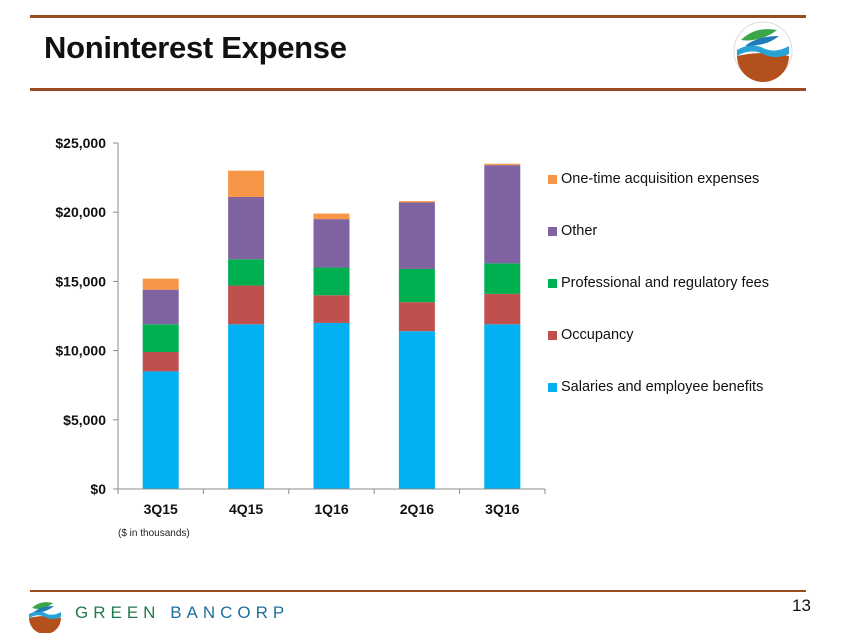 The height and width of the screenshot is (635, 847). What do you see at coordinates (87, 316) in the screenshot?
I see `y-axis: $0 $5,000 $10,000 $15,000 $20,000 $25,000` at bounding box center [87, 316].